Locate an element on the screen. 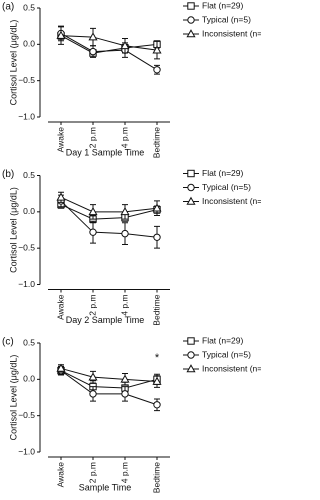 The height and width of the screenshot is (500, 320). annotation: * is located at coordinates (157, 358).